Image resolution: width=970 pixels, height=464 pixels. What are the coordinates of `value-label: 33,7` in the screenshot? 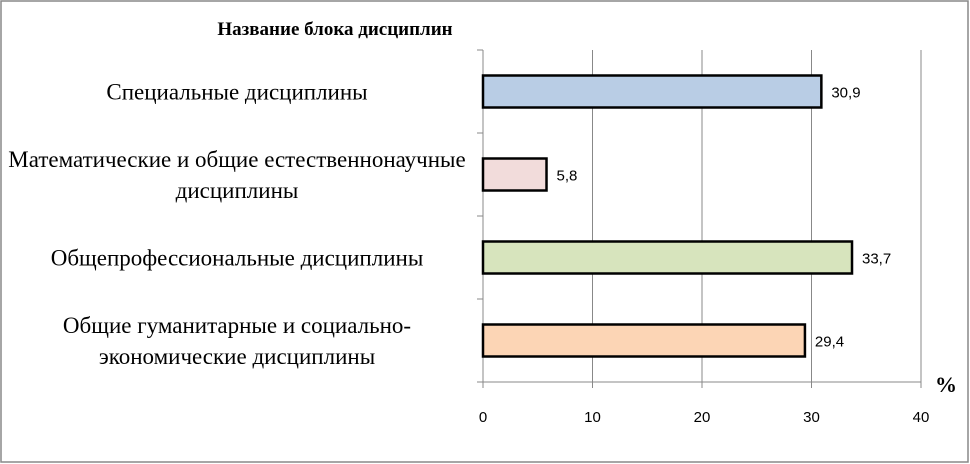 It's located at (876, 258).